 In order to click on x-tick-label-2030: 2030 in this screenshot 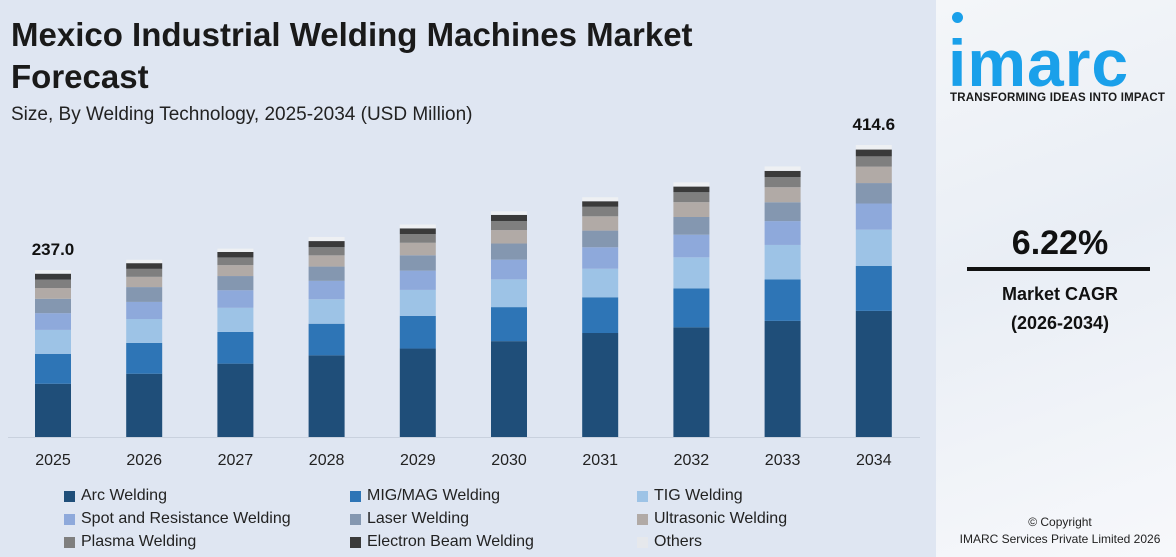, I will do `click(509, 460)`.